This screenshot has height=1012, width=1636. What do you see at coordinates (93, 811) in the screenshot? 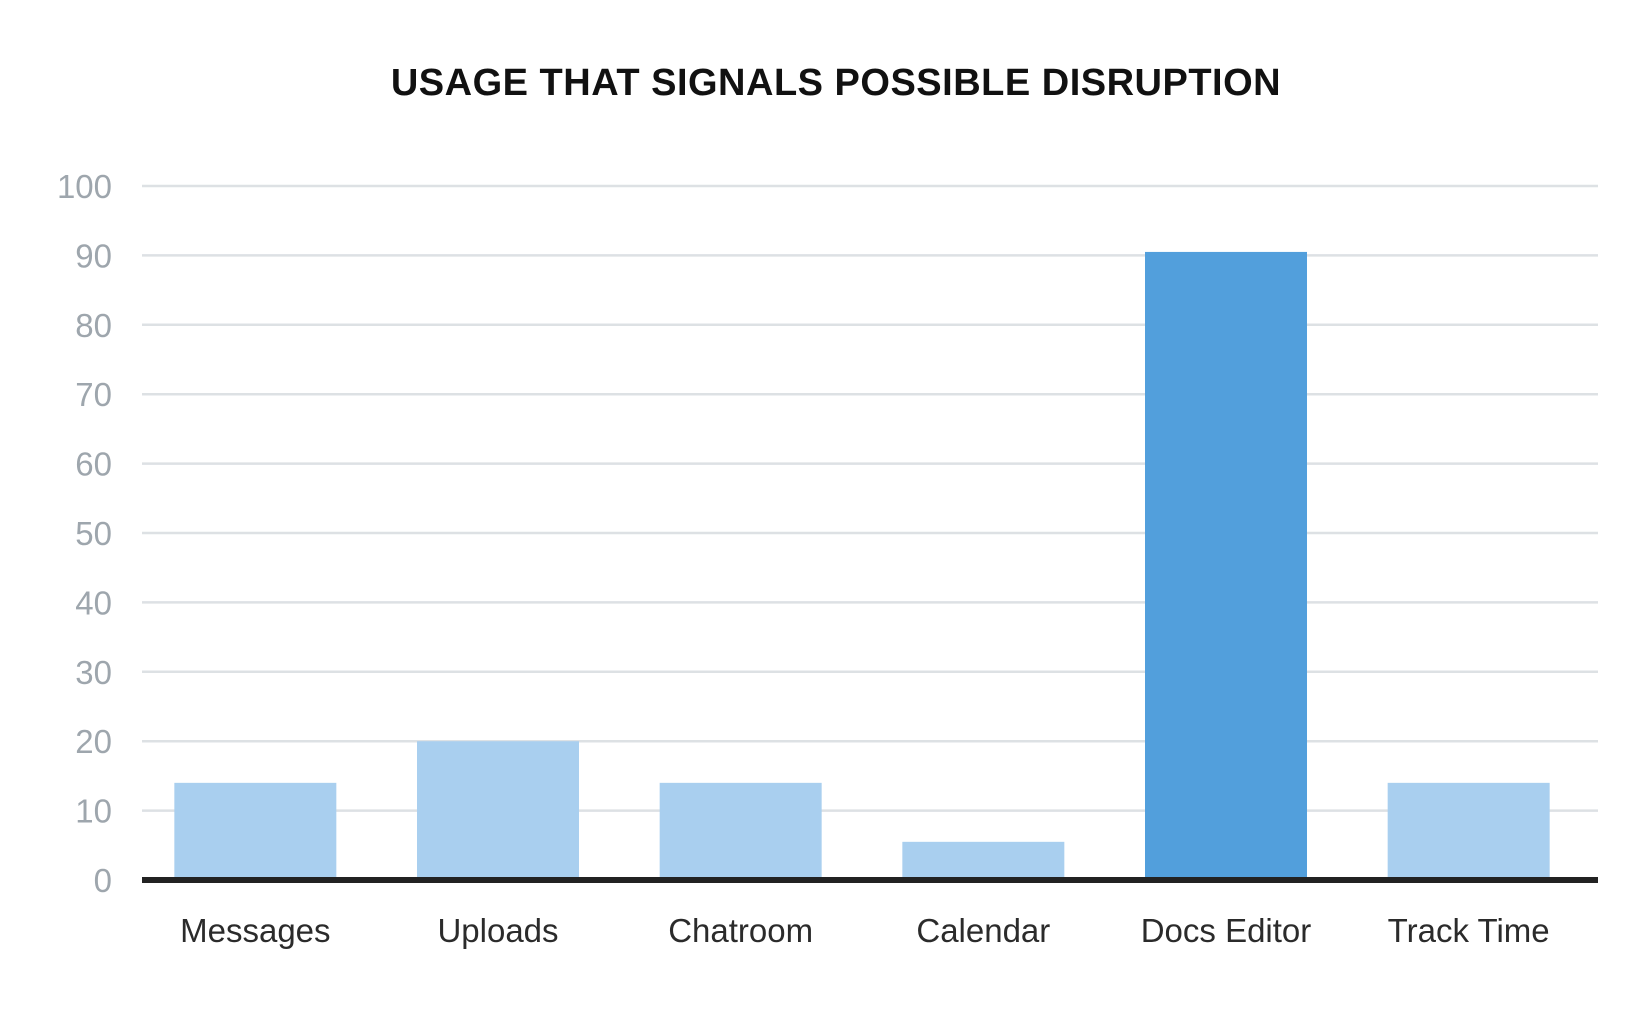
I see `y-tick-label: 10` at bounding box center [93, 811].